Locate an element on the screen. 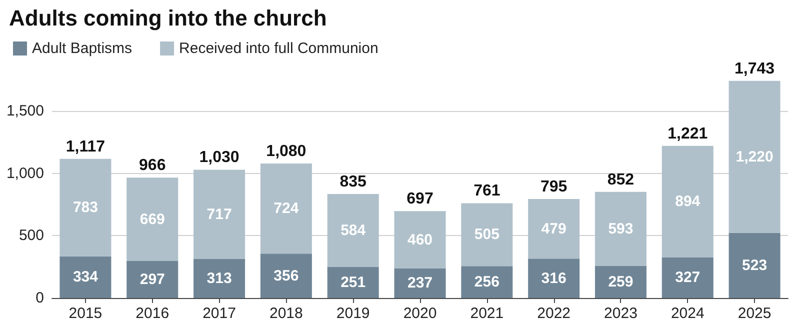 This screenshot has height=328, width=800. x-tick-label: 2020 is located at coordinates (420, 313).